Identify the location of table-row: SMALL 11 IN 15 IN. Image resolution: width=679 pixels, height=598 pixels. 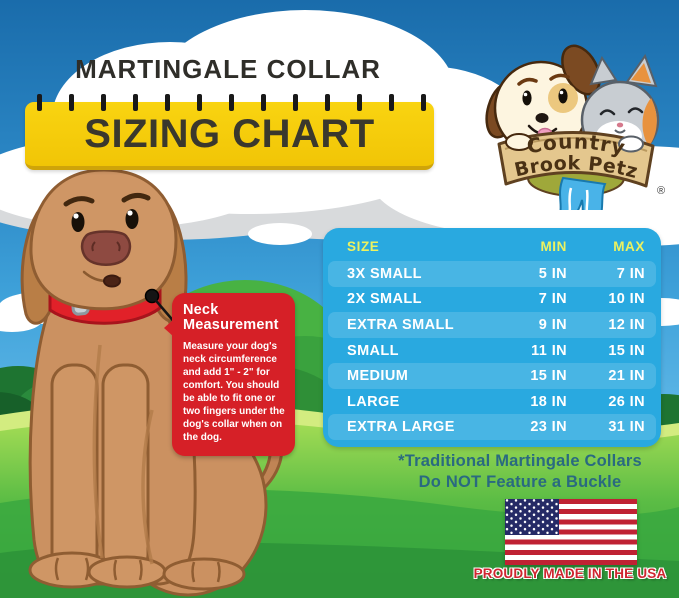
(492, 351).